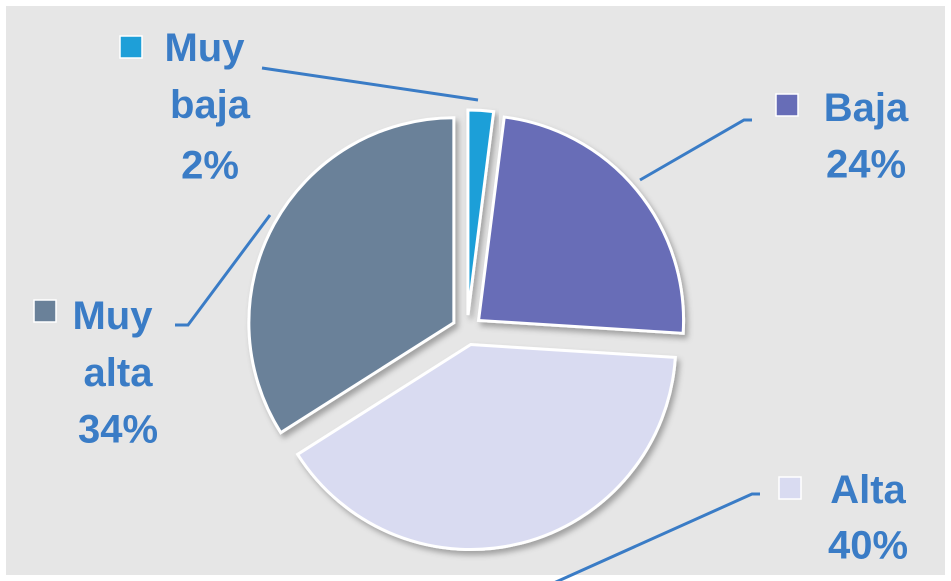 The image size is (951, 581). Describe the element at coordinates (209, 76) in the screenshot. I see `category-label: Muy baja` at that location.